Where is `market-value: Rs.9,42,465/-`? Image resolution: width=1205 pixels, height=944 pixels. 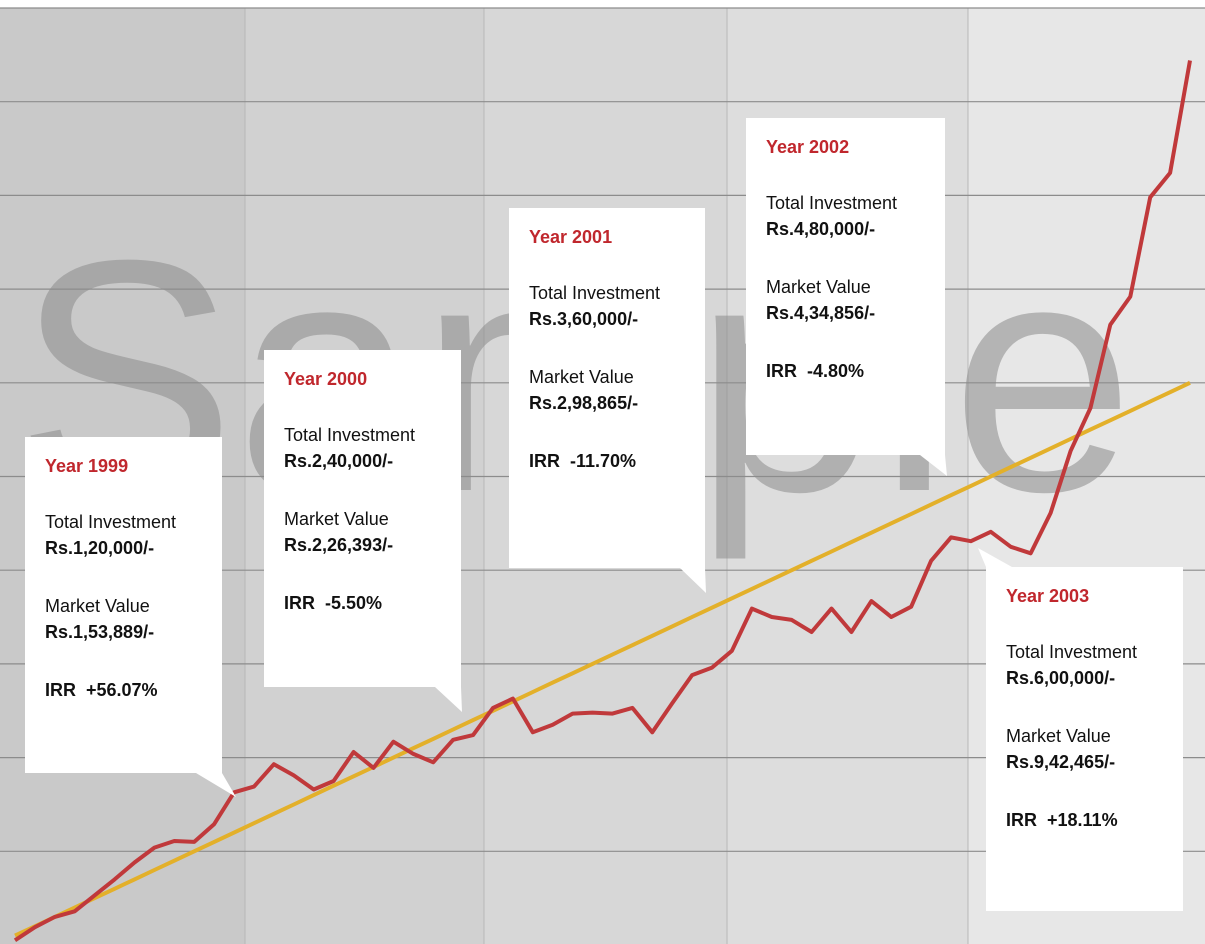
market-value: Rs.9,42,465/- is located at coordinates (1061, 762).